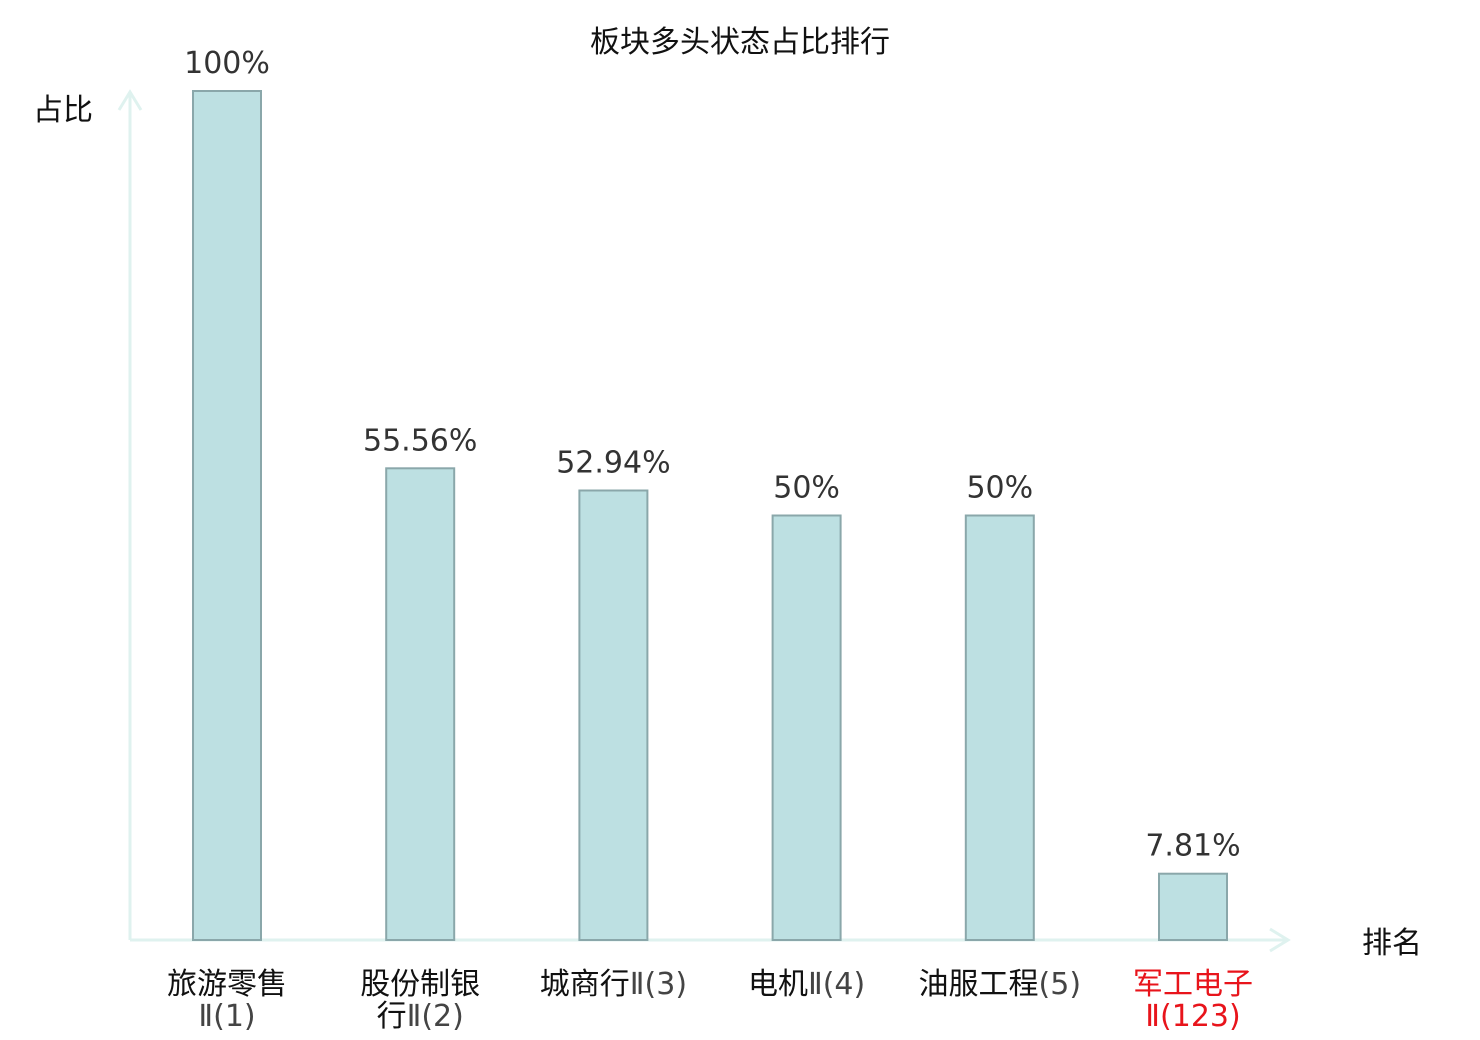  What do you see at coordinates (226, 1016) in the screenshot?
I see `category-rank-1: Ⅱ(1)` at bounding box center [226, 1016].